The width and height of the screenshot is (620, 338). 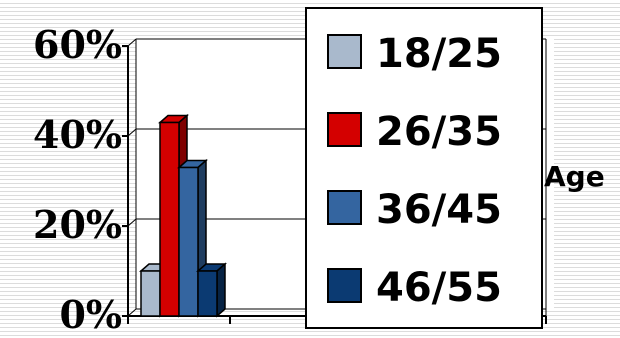 I want to click on y-tick-label: 0%, so click(x=90, y=314).